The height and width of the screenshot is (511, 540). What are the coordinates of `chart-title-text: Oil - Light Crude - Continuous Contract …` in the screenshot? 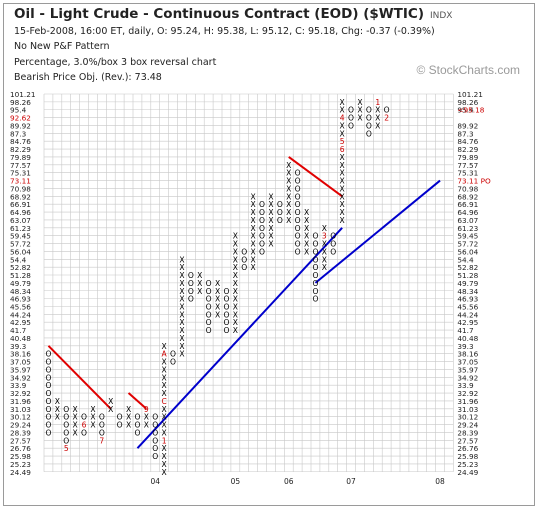 It's located at (219, 14).